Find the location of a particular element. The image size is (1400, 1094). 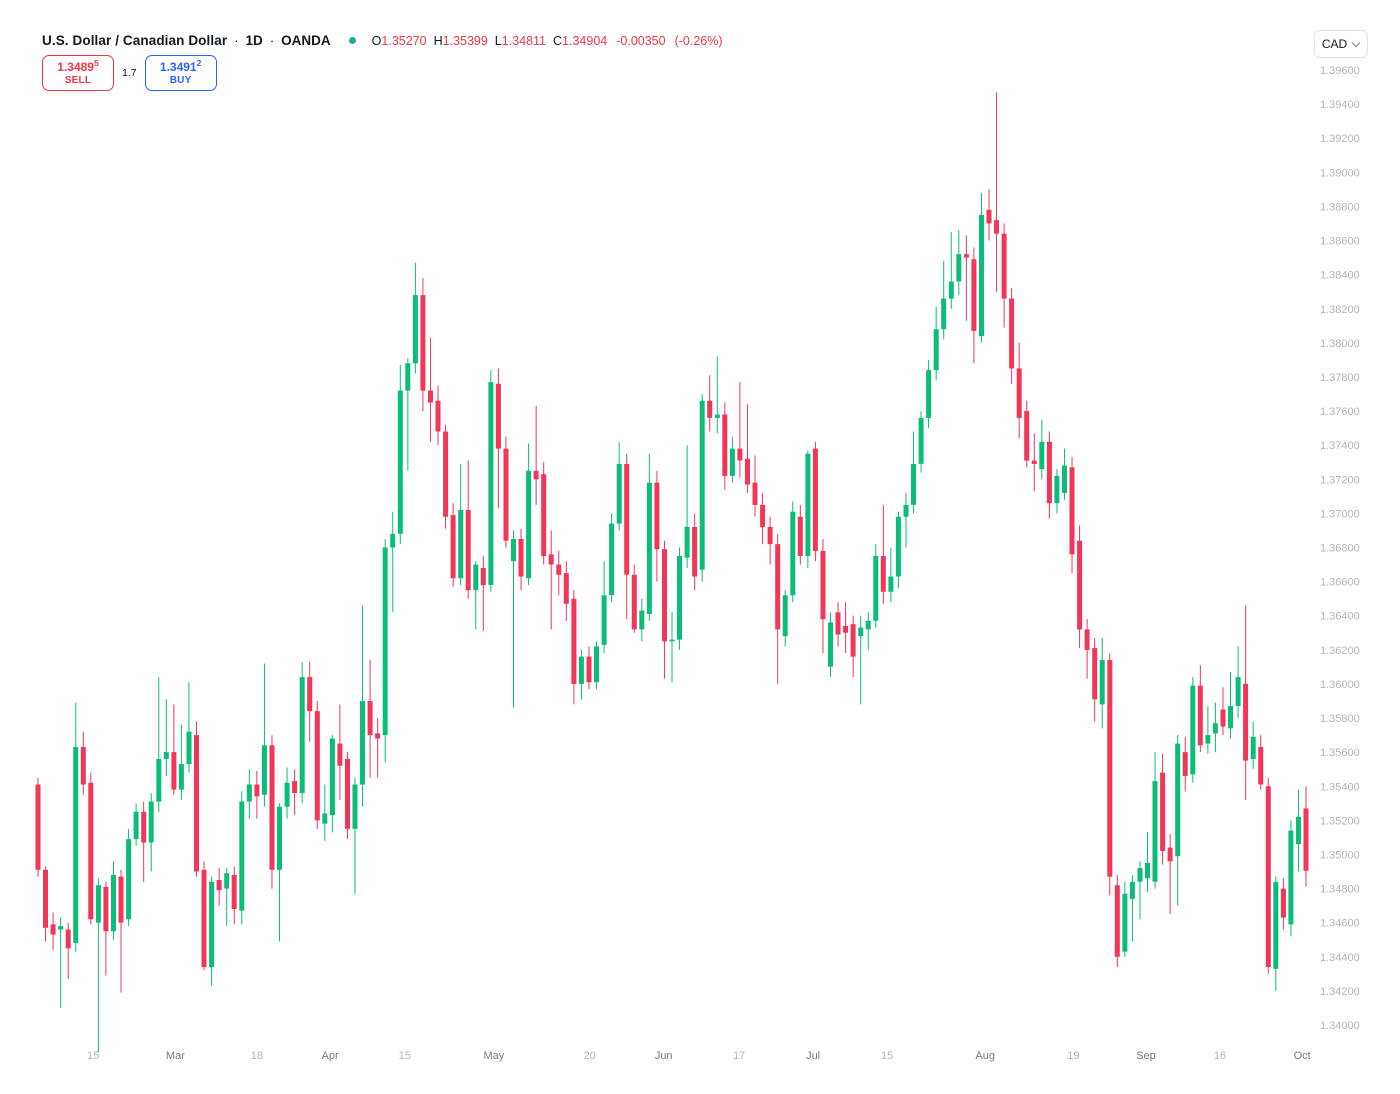

sell-button: 1.34895 SELL is located at coordinates (78, 73).